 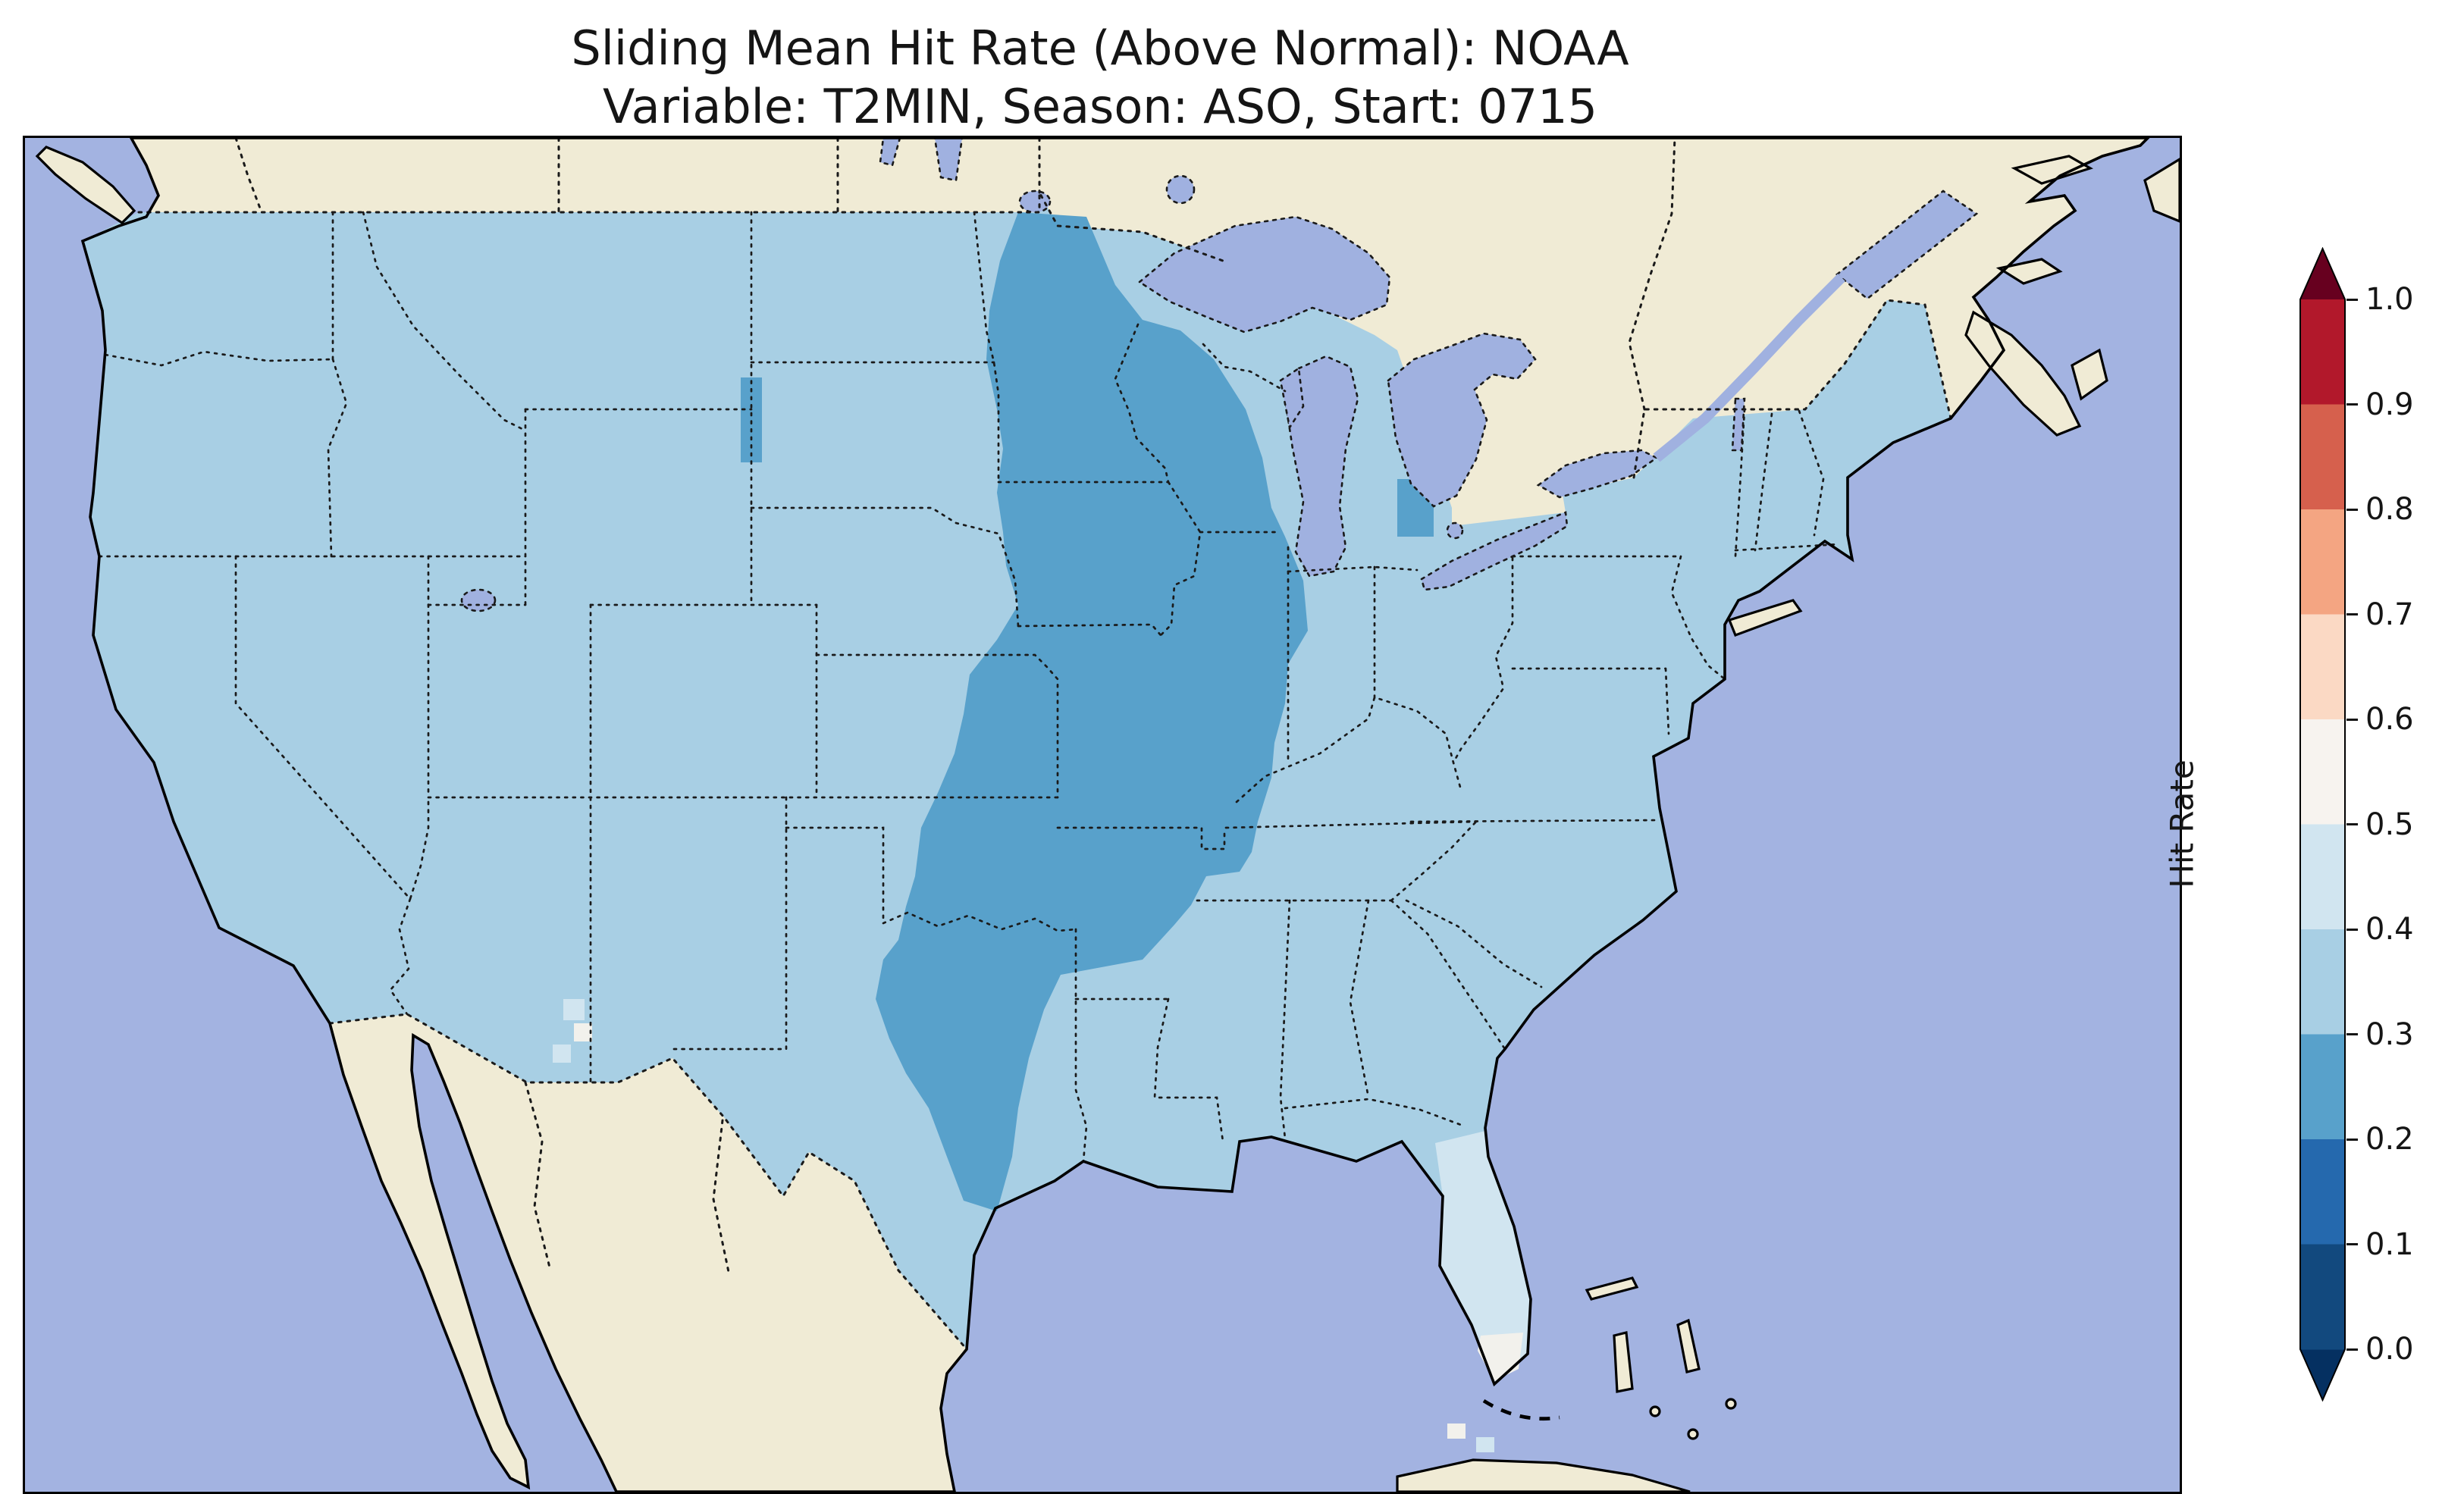 What do you see at coordinates (1455, 530) in the screenshot?
I see `lake-st-clair` at bounding box center [1455, 530].